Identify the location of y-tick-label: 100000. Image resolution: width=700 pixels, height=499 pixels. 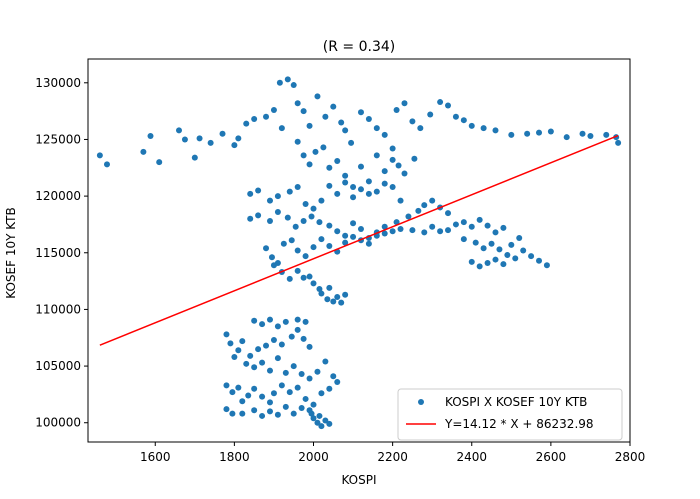
(58, 423).